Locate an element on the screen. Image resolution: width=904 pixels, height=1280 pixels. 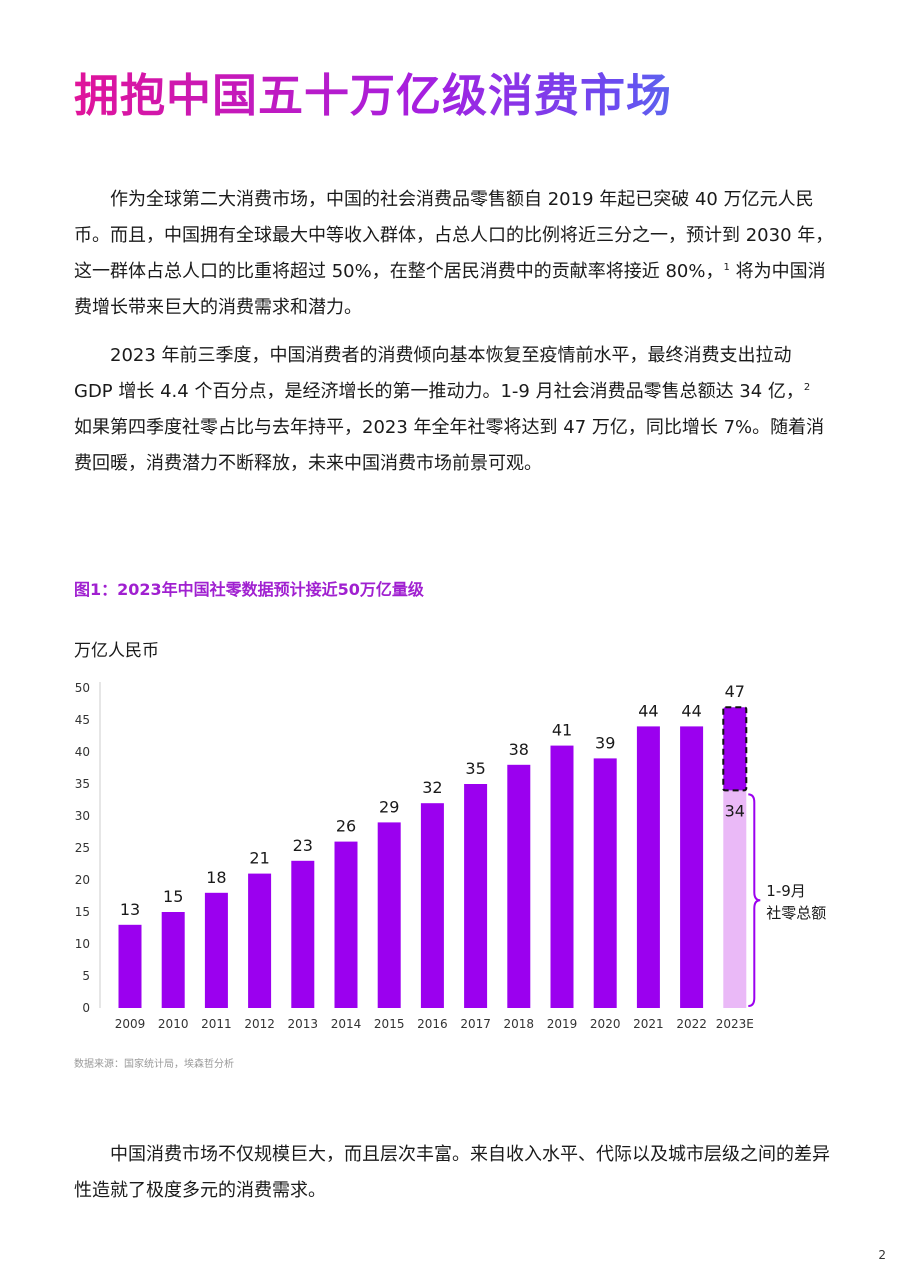
partial-value-label: 34 is located at coordinates (735, 810).